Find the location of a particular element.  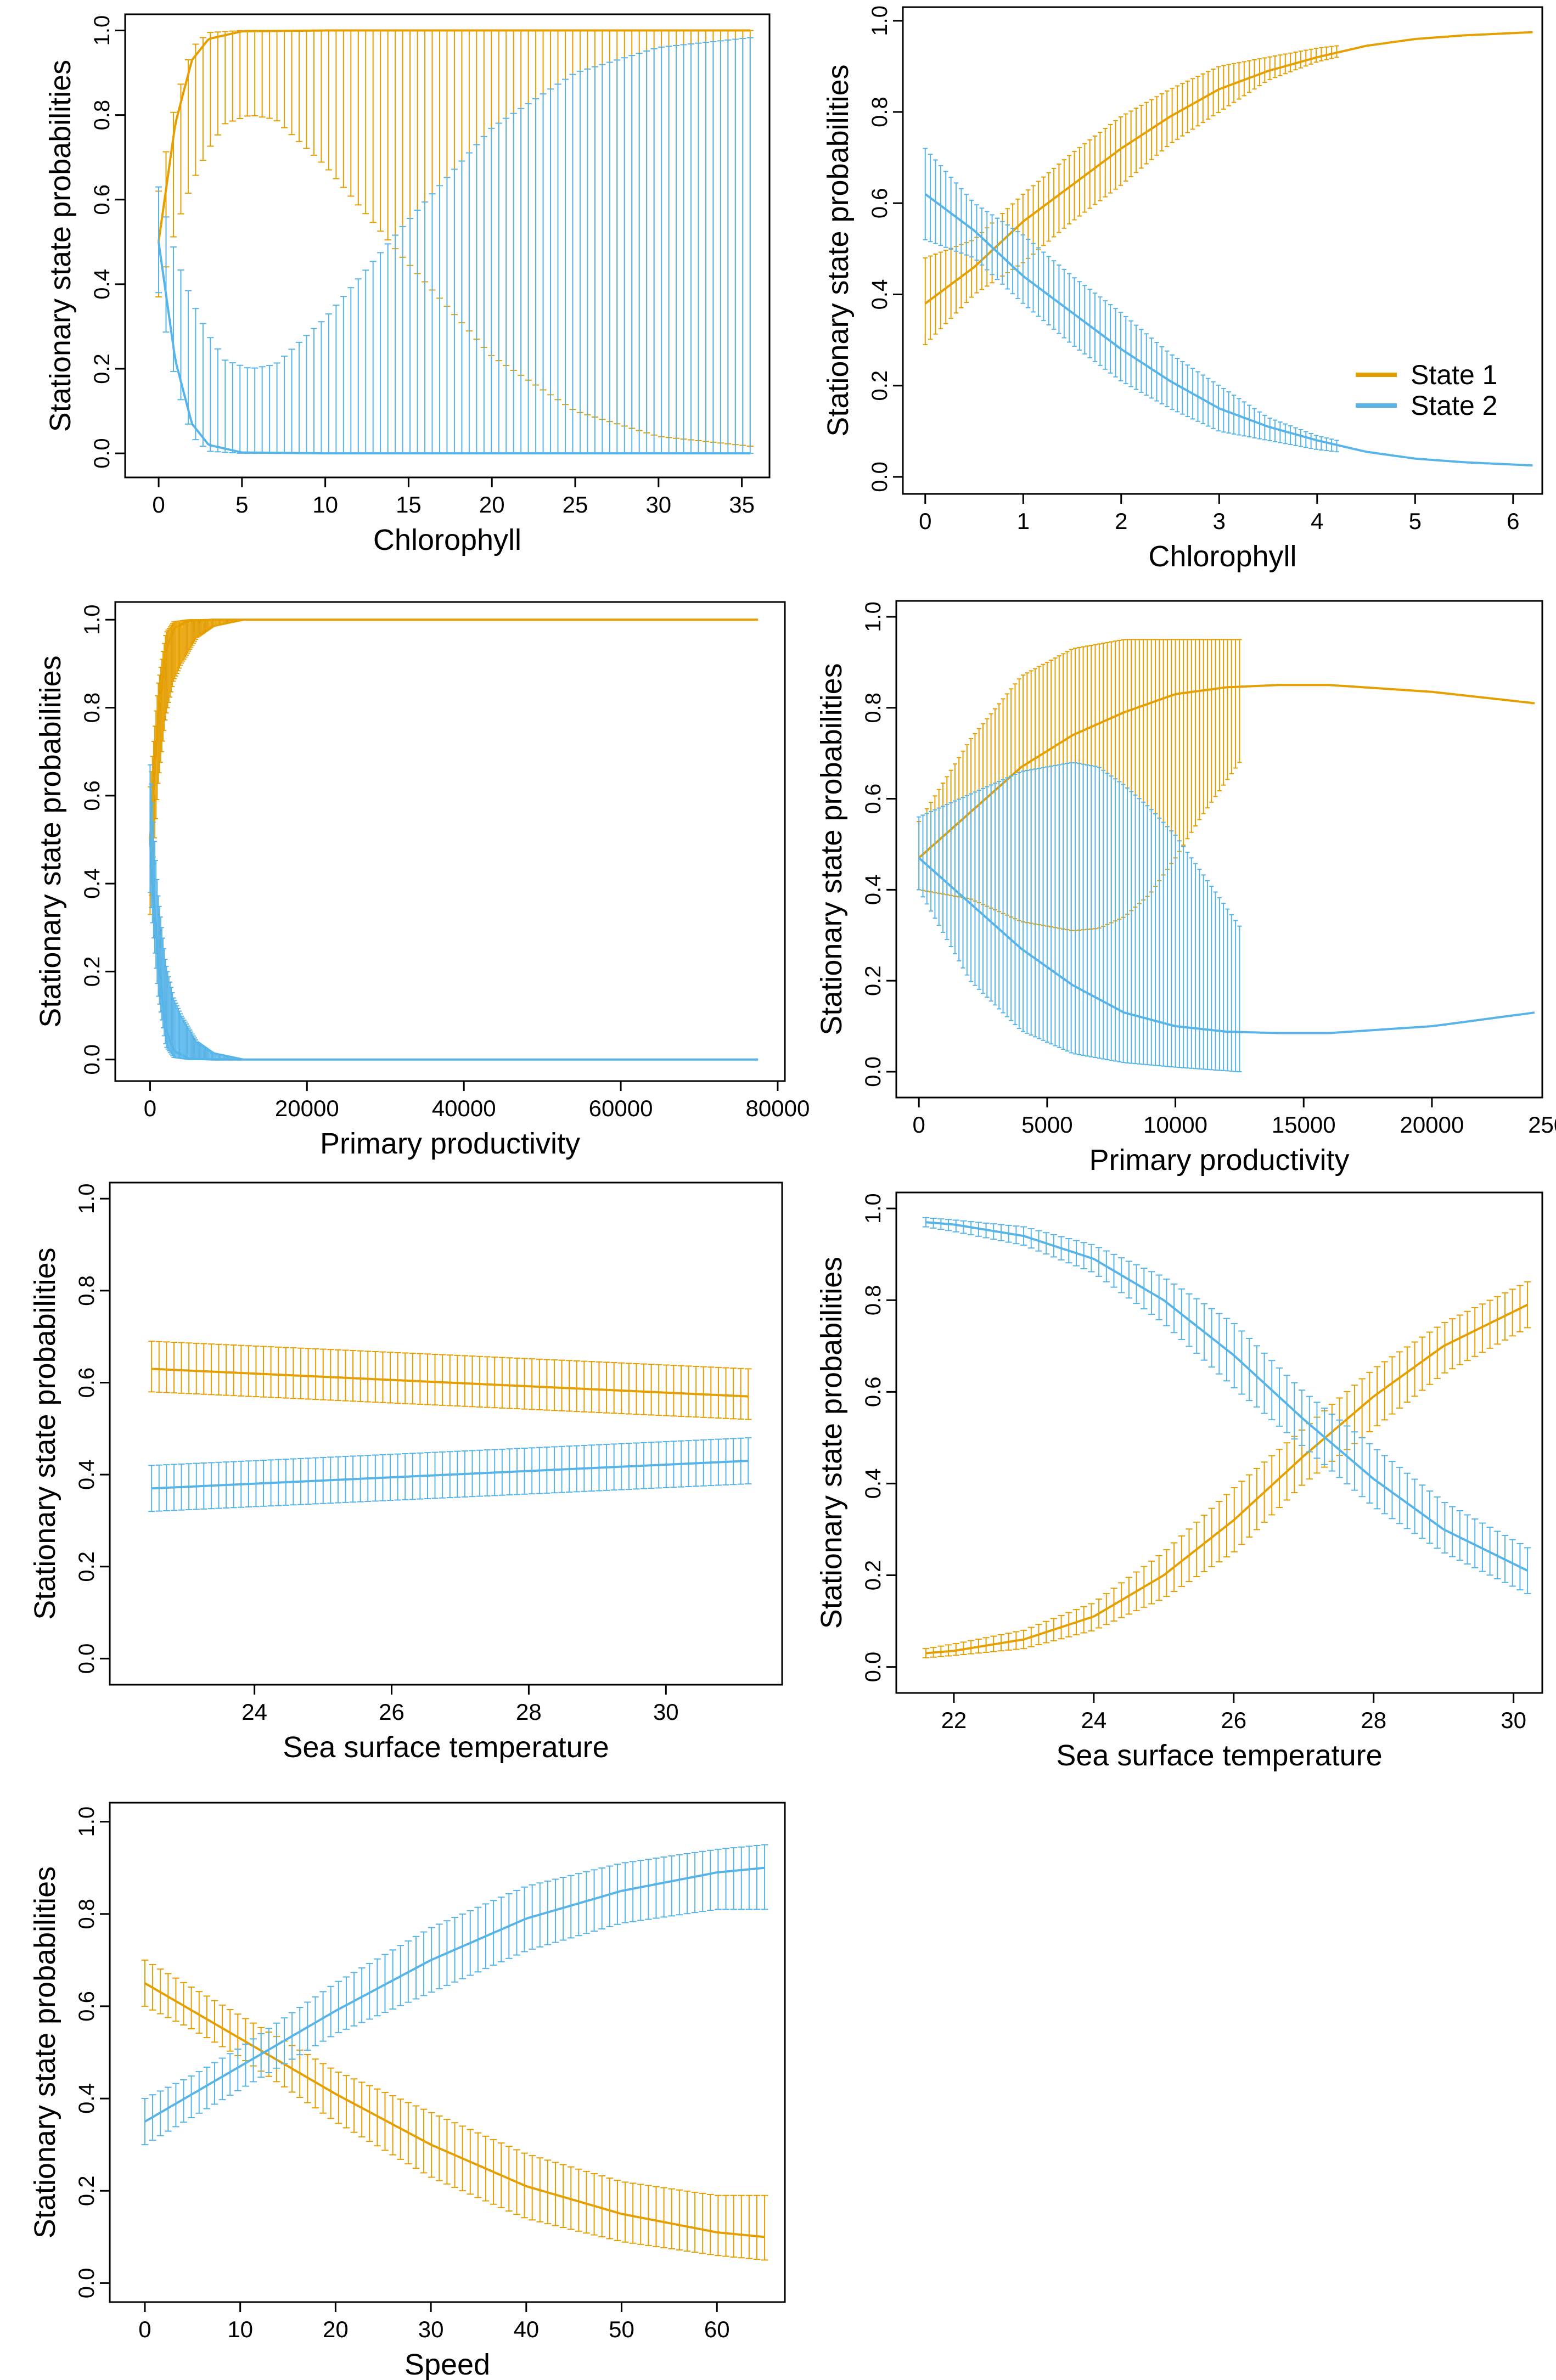

x-axis-label: Primary productivity is located at coordinates (450, 1143).